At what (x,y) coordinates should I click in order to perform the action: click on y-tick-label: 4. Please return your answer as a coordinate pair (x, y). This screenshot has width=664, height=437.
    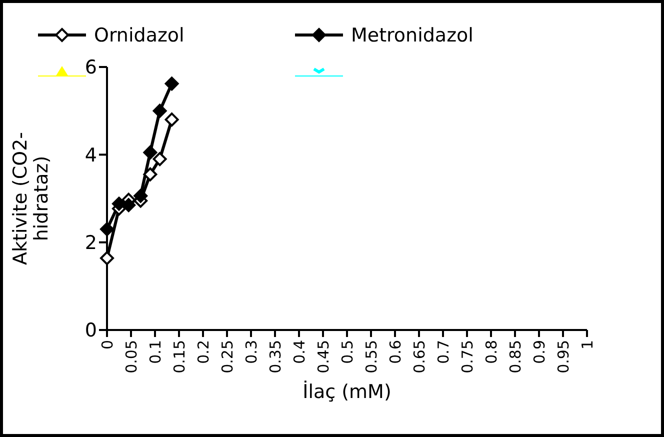
    Looking at the image, I should click on (90, 155).